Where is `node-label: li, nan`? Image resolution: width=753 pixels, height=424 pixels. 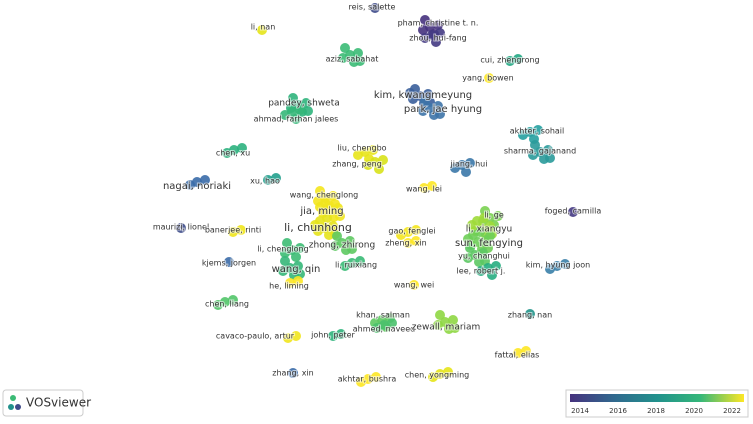 node-label: li, nan is located at coordinates (263, 27).